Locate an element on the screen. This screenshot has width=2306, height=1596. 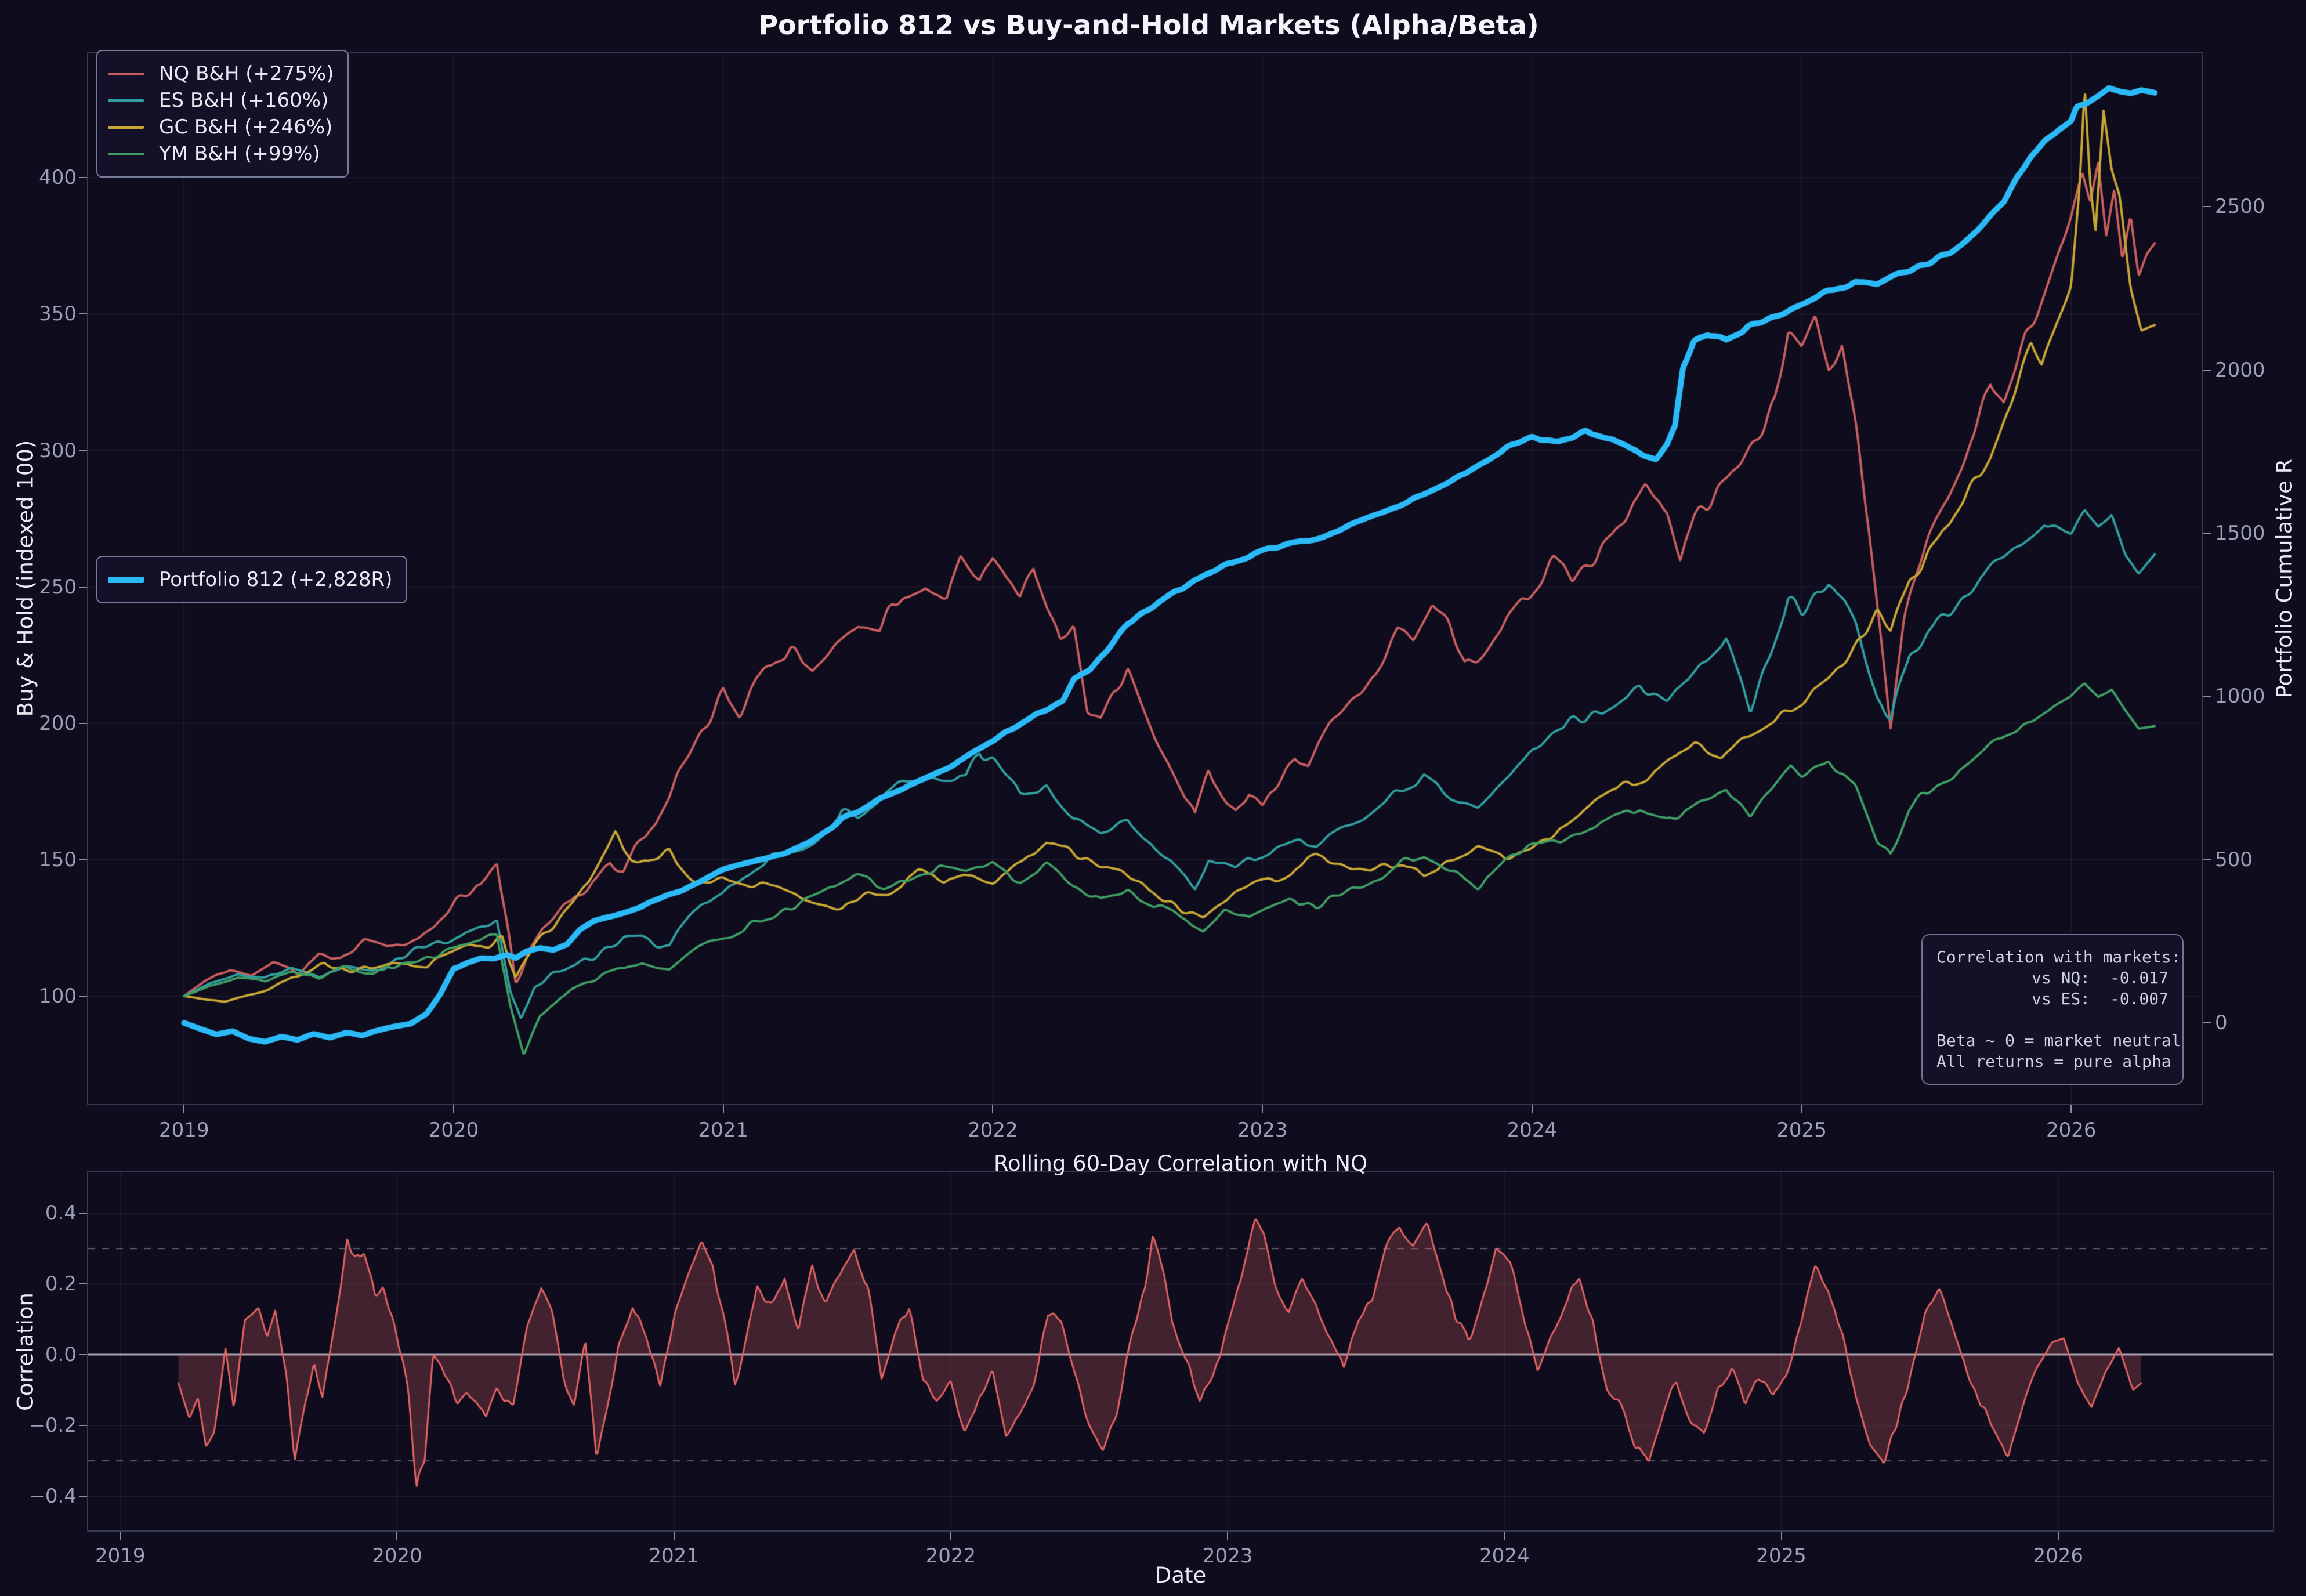
annotation-line: Beta ~ 0 = market neutral is located at coordinates (2058, 1040).